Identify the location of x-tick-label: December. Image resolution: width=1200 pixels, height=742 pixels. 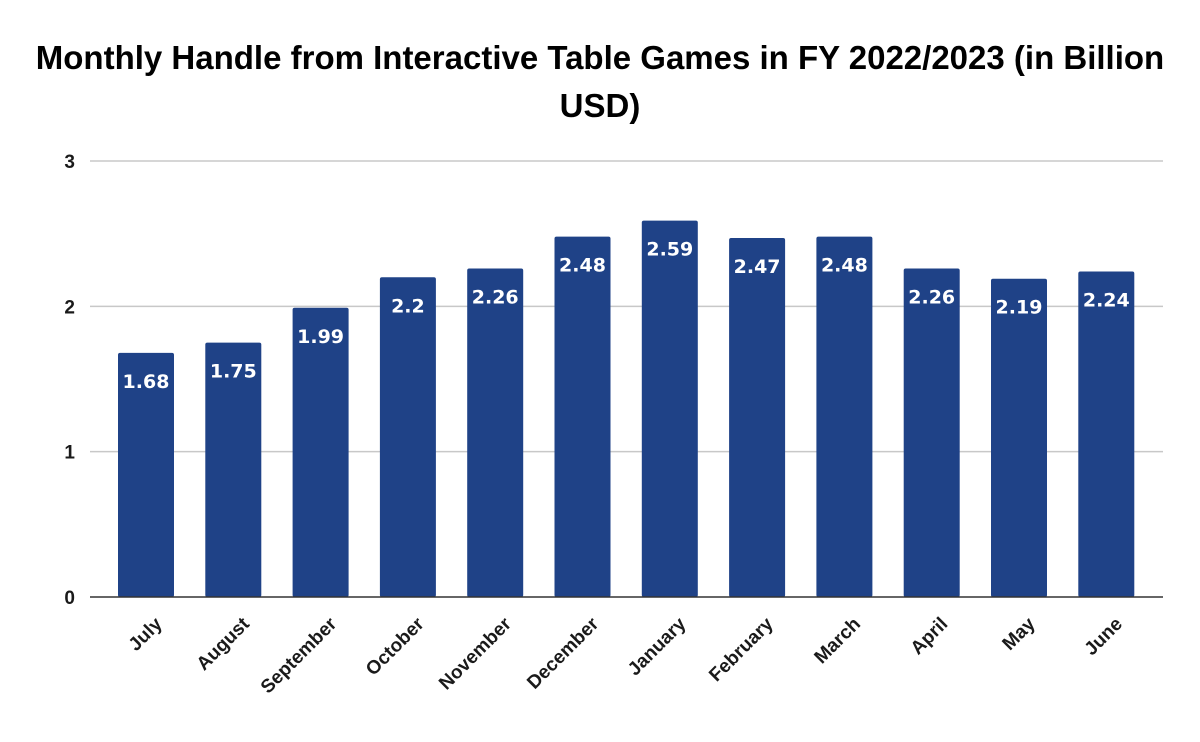
(563, 653).